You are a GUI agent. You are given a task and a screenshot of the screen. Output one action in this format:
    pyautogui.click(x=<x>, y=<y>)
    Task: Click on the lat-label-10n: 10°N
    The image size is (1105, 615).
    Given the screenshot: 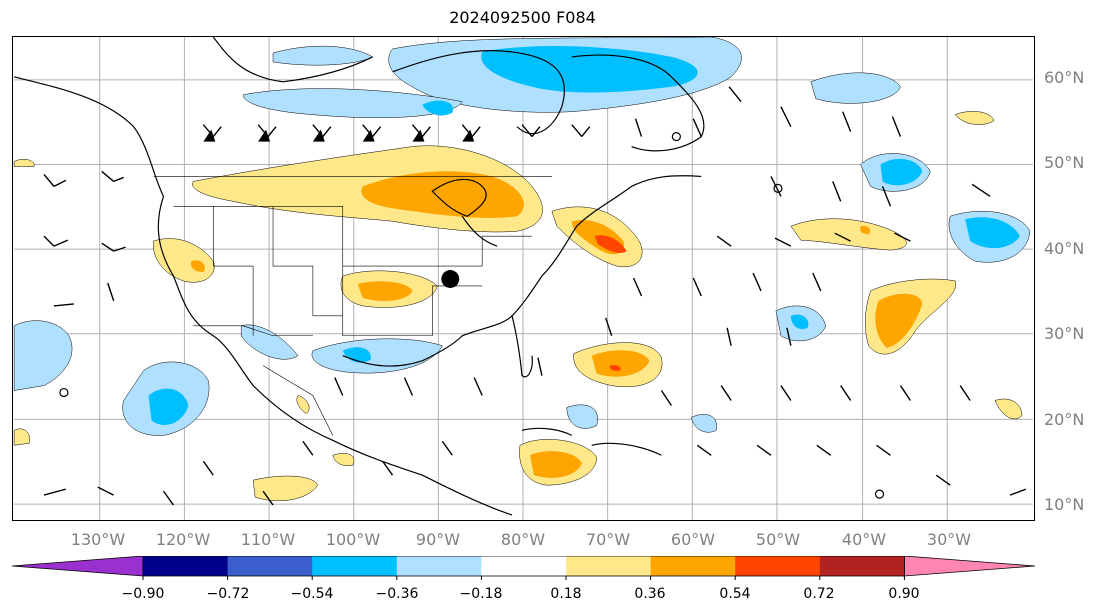 What is the action you would take?
    pyautogui.click(x=1064, y=504)
    